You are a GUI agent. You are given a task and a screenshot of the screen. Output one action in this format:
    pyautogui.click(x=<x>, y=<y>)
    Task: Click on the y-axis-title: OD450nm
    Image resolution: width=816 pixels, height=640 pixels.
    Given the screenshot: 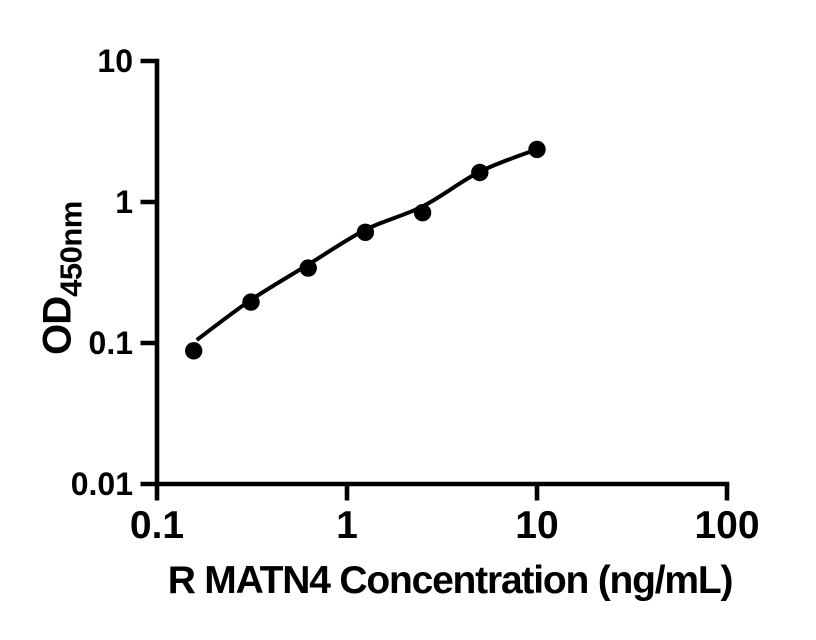 What is the action you would take?
    pyautogui.click(x=62, y=278)
    